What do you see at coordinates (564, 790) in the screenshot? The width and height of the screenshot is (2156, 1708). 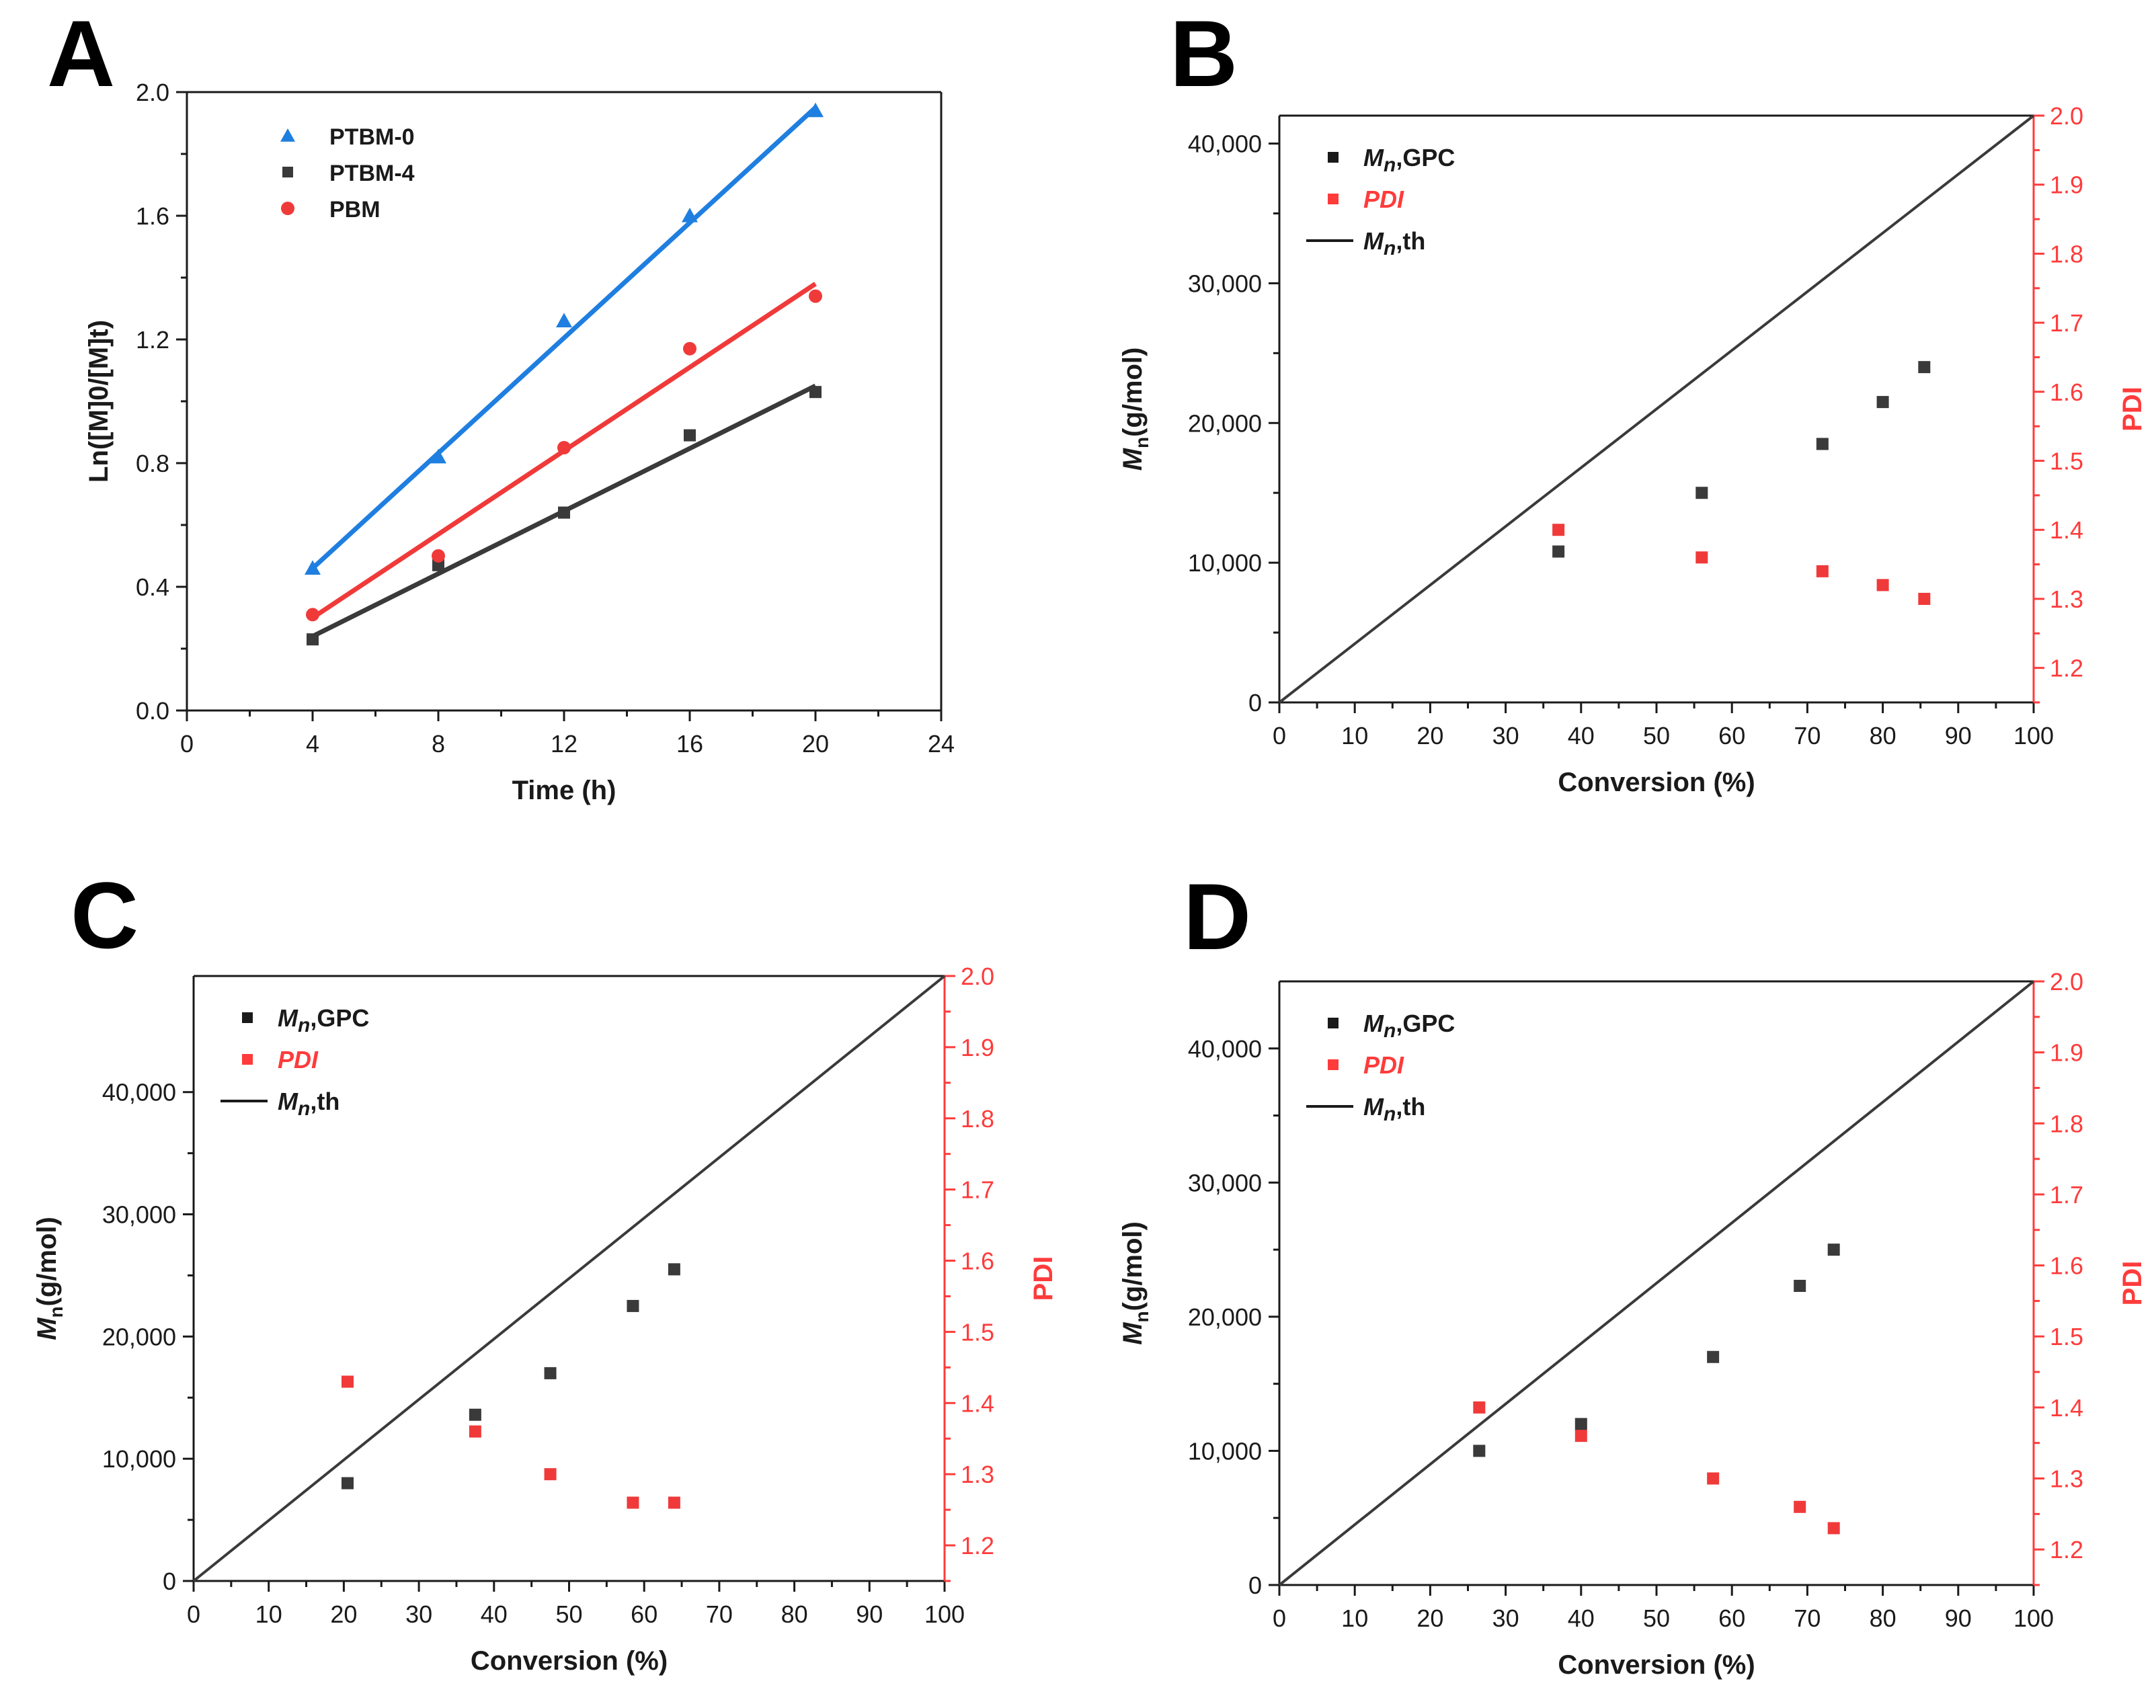 I see `x-axis-title: Time (h)` at bounding box center [564, 790].